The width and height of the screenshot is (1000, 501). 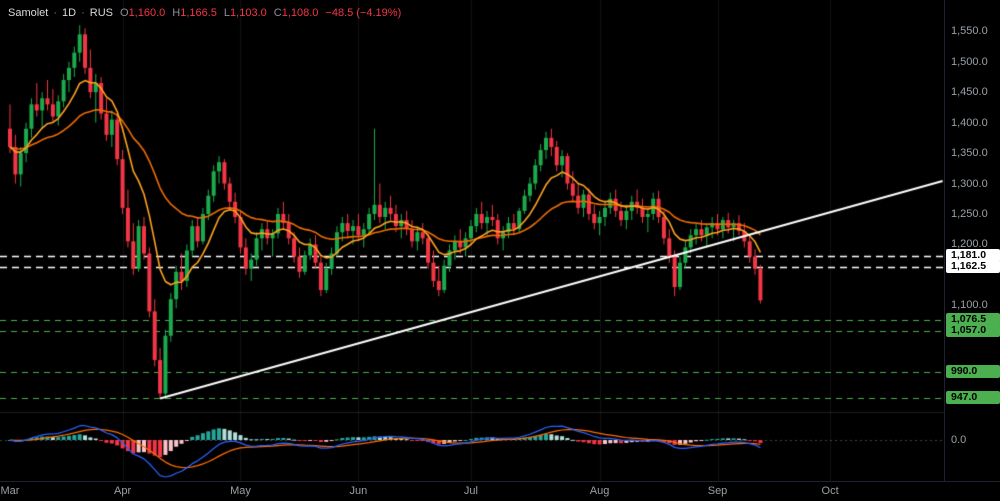 What do you see at coordinates (969, 61) in the screenshot?
I see `price-tick-label: 1,500.0` at bounding box center [969, 61].